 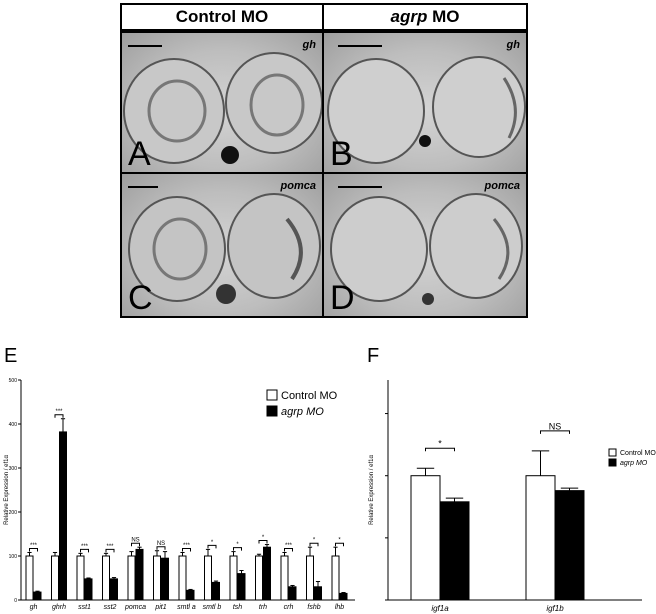 What do you see at coordinates (263, 607) in the screenshot?
I see `category-label: trh` at bounding box center [263, 607].